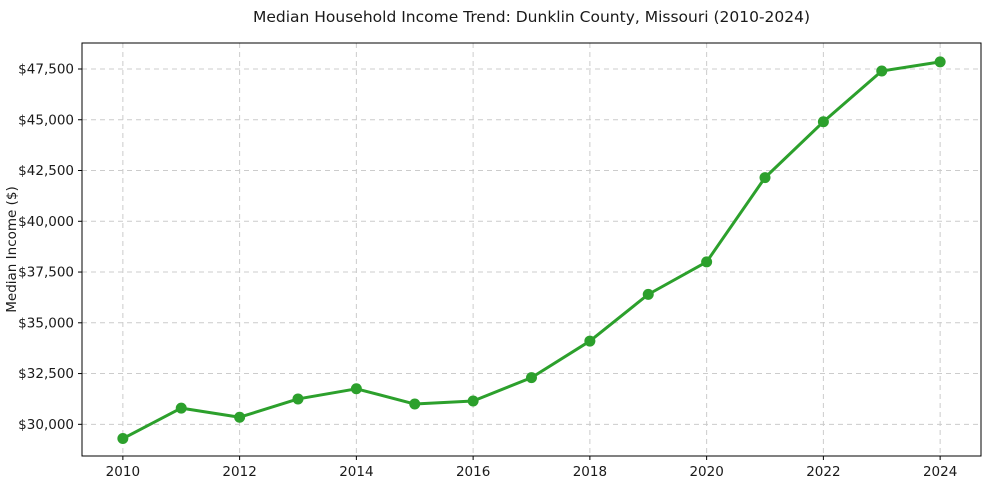 This screenshot has height=490, width=989. What do you see at coordinates (46, 374) in the screenshot?
I see `y-tick-label: $32,500` at bounding box center [46, 374].